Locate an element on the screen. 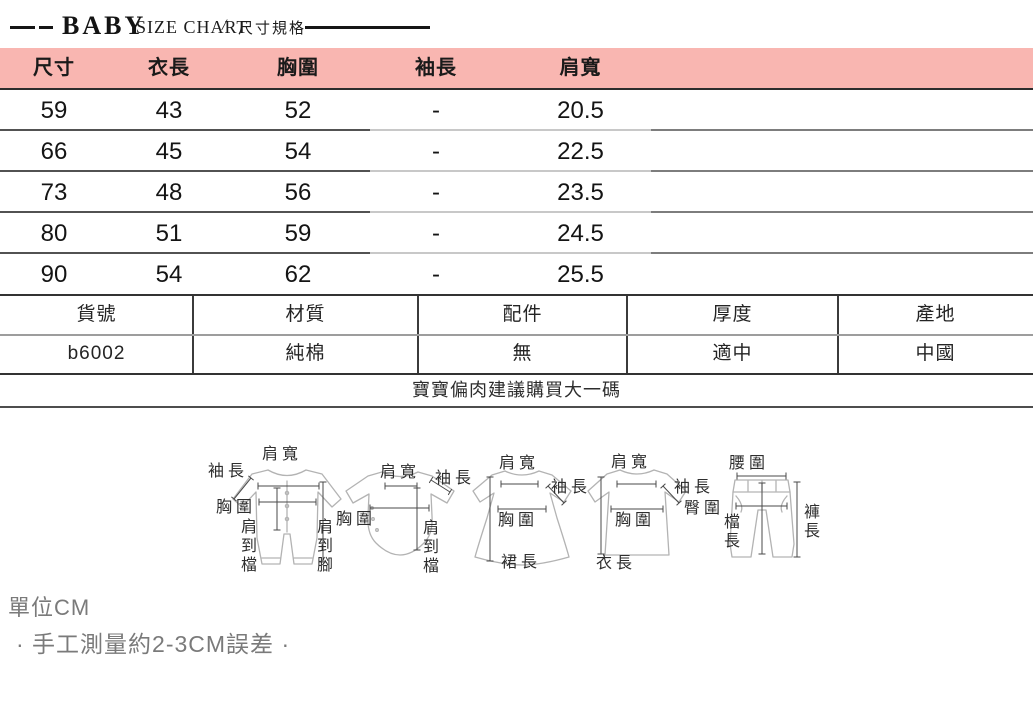 The image size is (1033, 702). dress-sleeve-label: 袖長 is located at coordinates (571, 487).